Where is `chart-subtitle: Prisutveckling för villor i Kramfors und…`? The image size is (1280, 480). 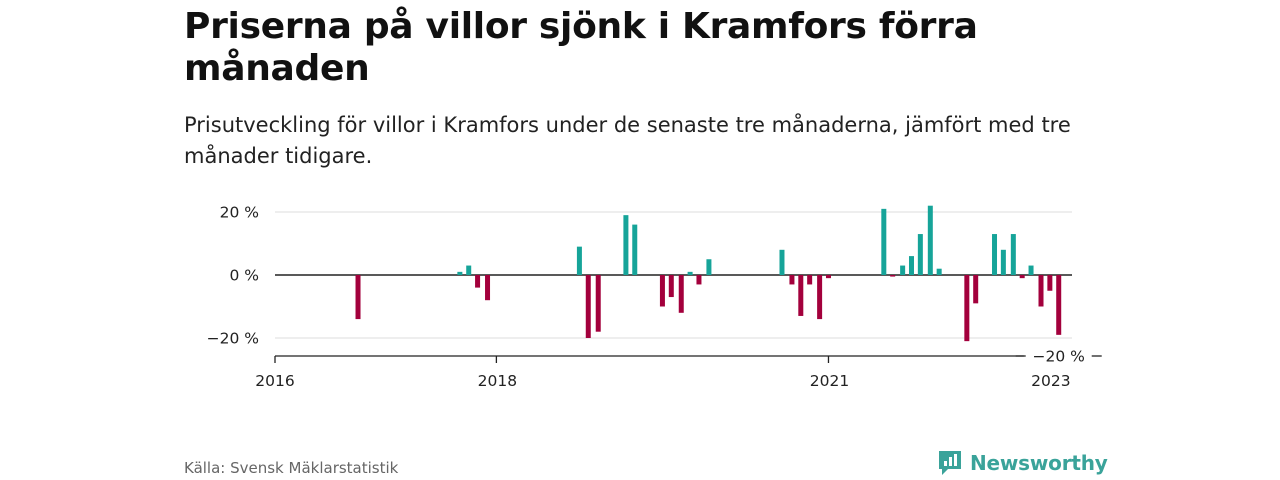
chart-subtitle: Prisutveckling för villor i Kramfors und… is located at coordinates (627, 140).